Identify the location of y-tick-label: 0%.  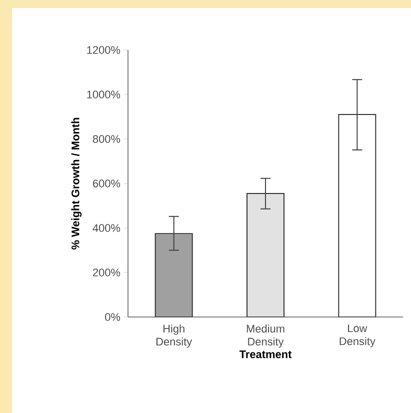
(112, 317).